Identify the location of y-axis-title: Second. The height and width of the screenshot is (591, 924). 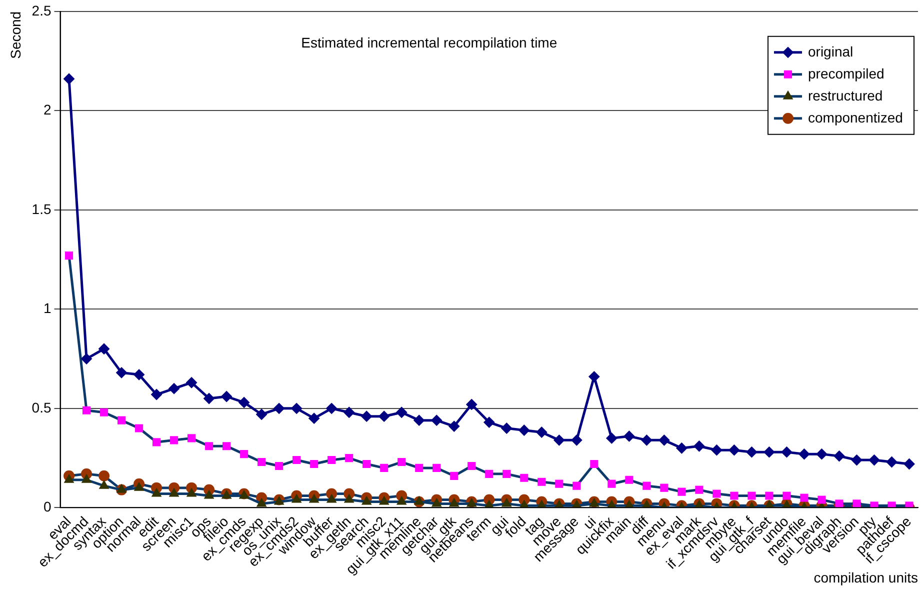
(15, 35).